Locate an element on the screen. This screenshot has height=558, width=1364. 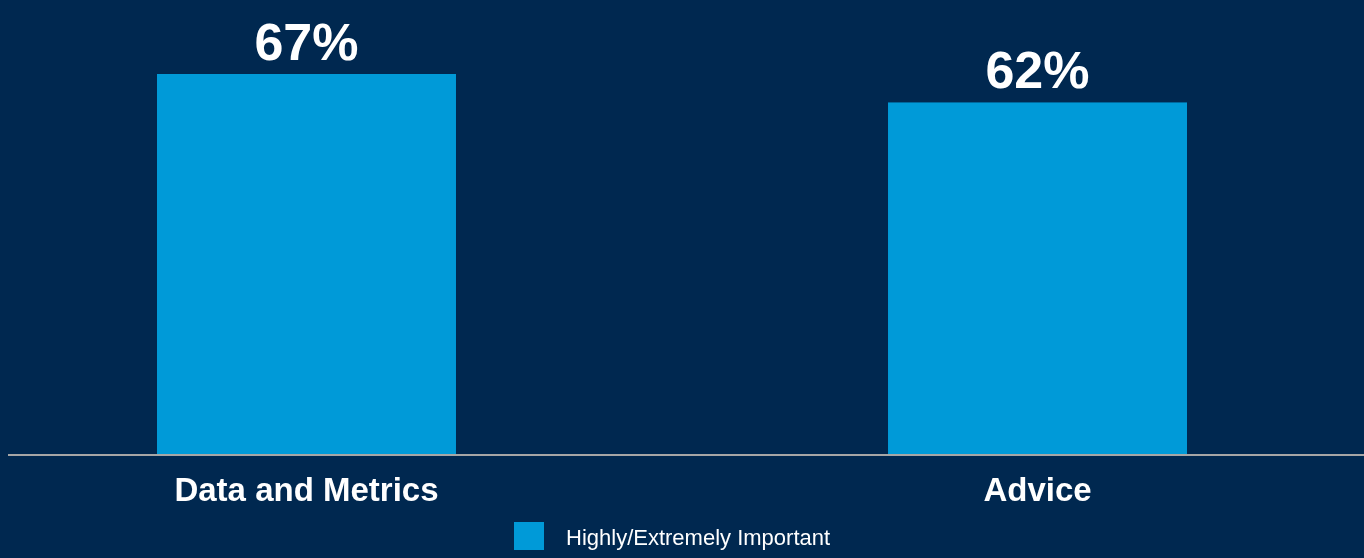
x-tick-label: Data and Metrics is located at coordinates (306, 489).